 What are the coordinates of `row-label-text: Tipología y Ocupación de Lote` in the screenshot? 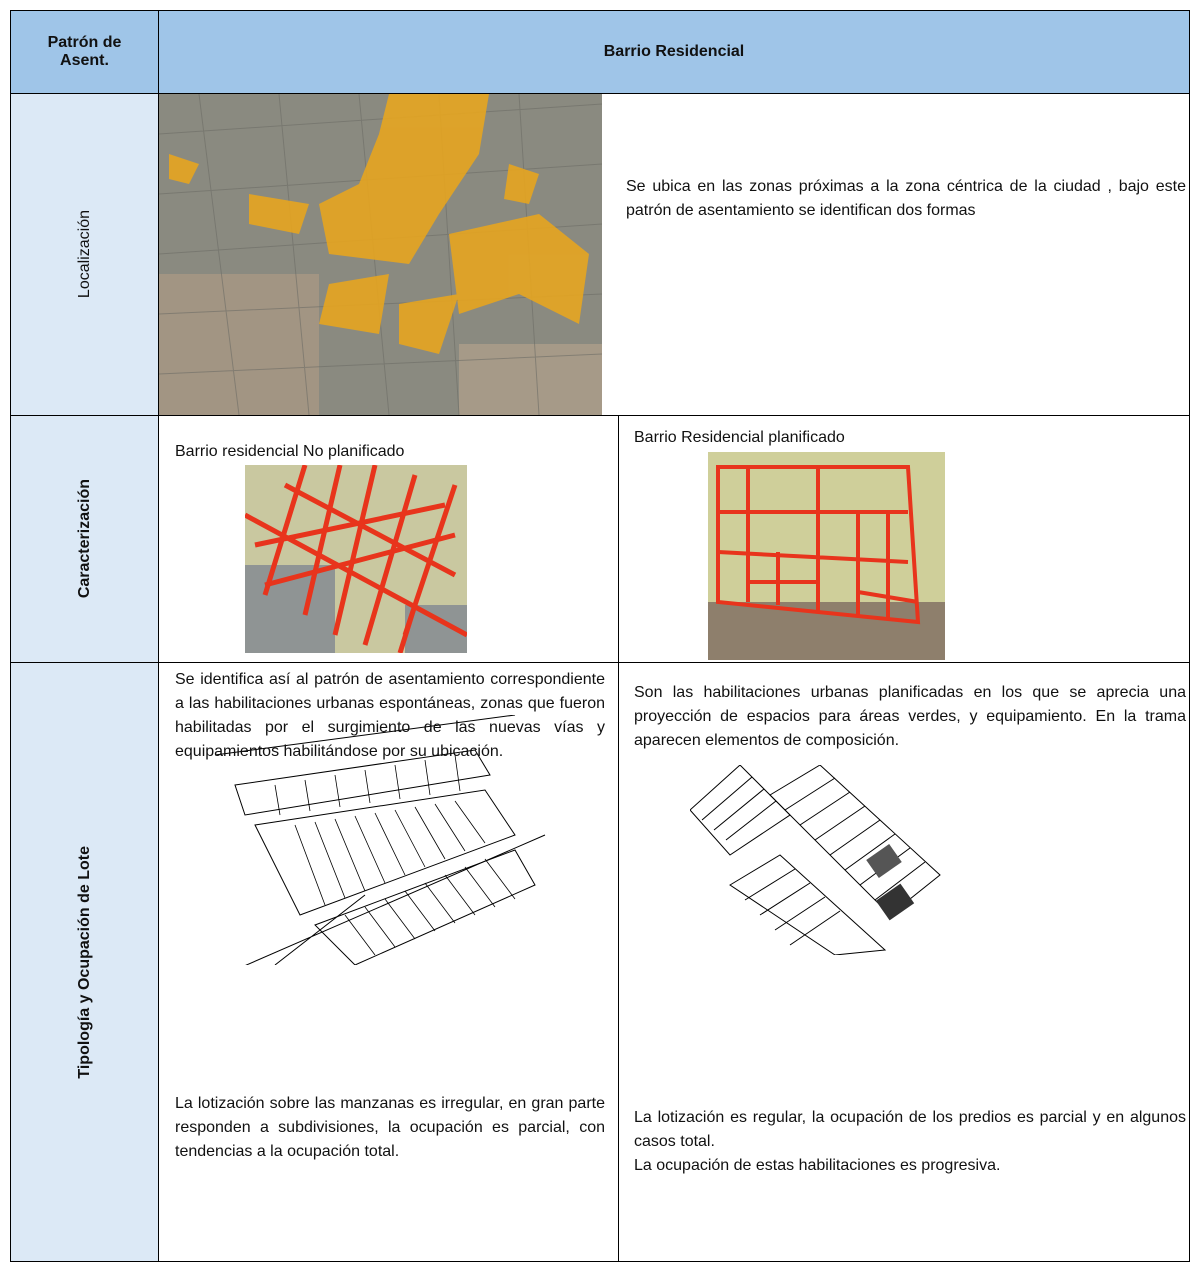 It's located at (84, 962).